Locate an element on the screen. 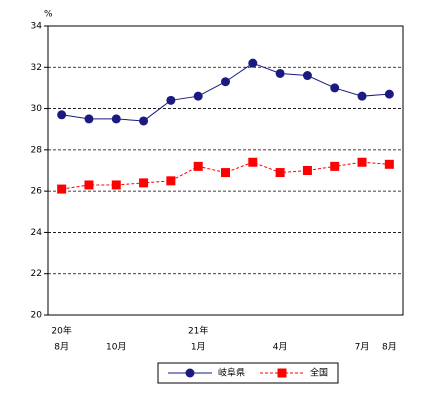 The height and width of the screenshot is (397, 430). x-tick-label: 7月 is located at coordinates (362, 347).